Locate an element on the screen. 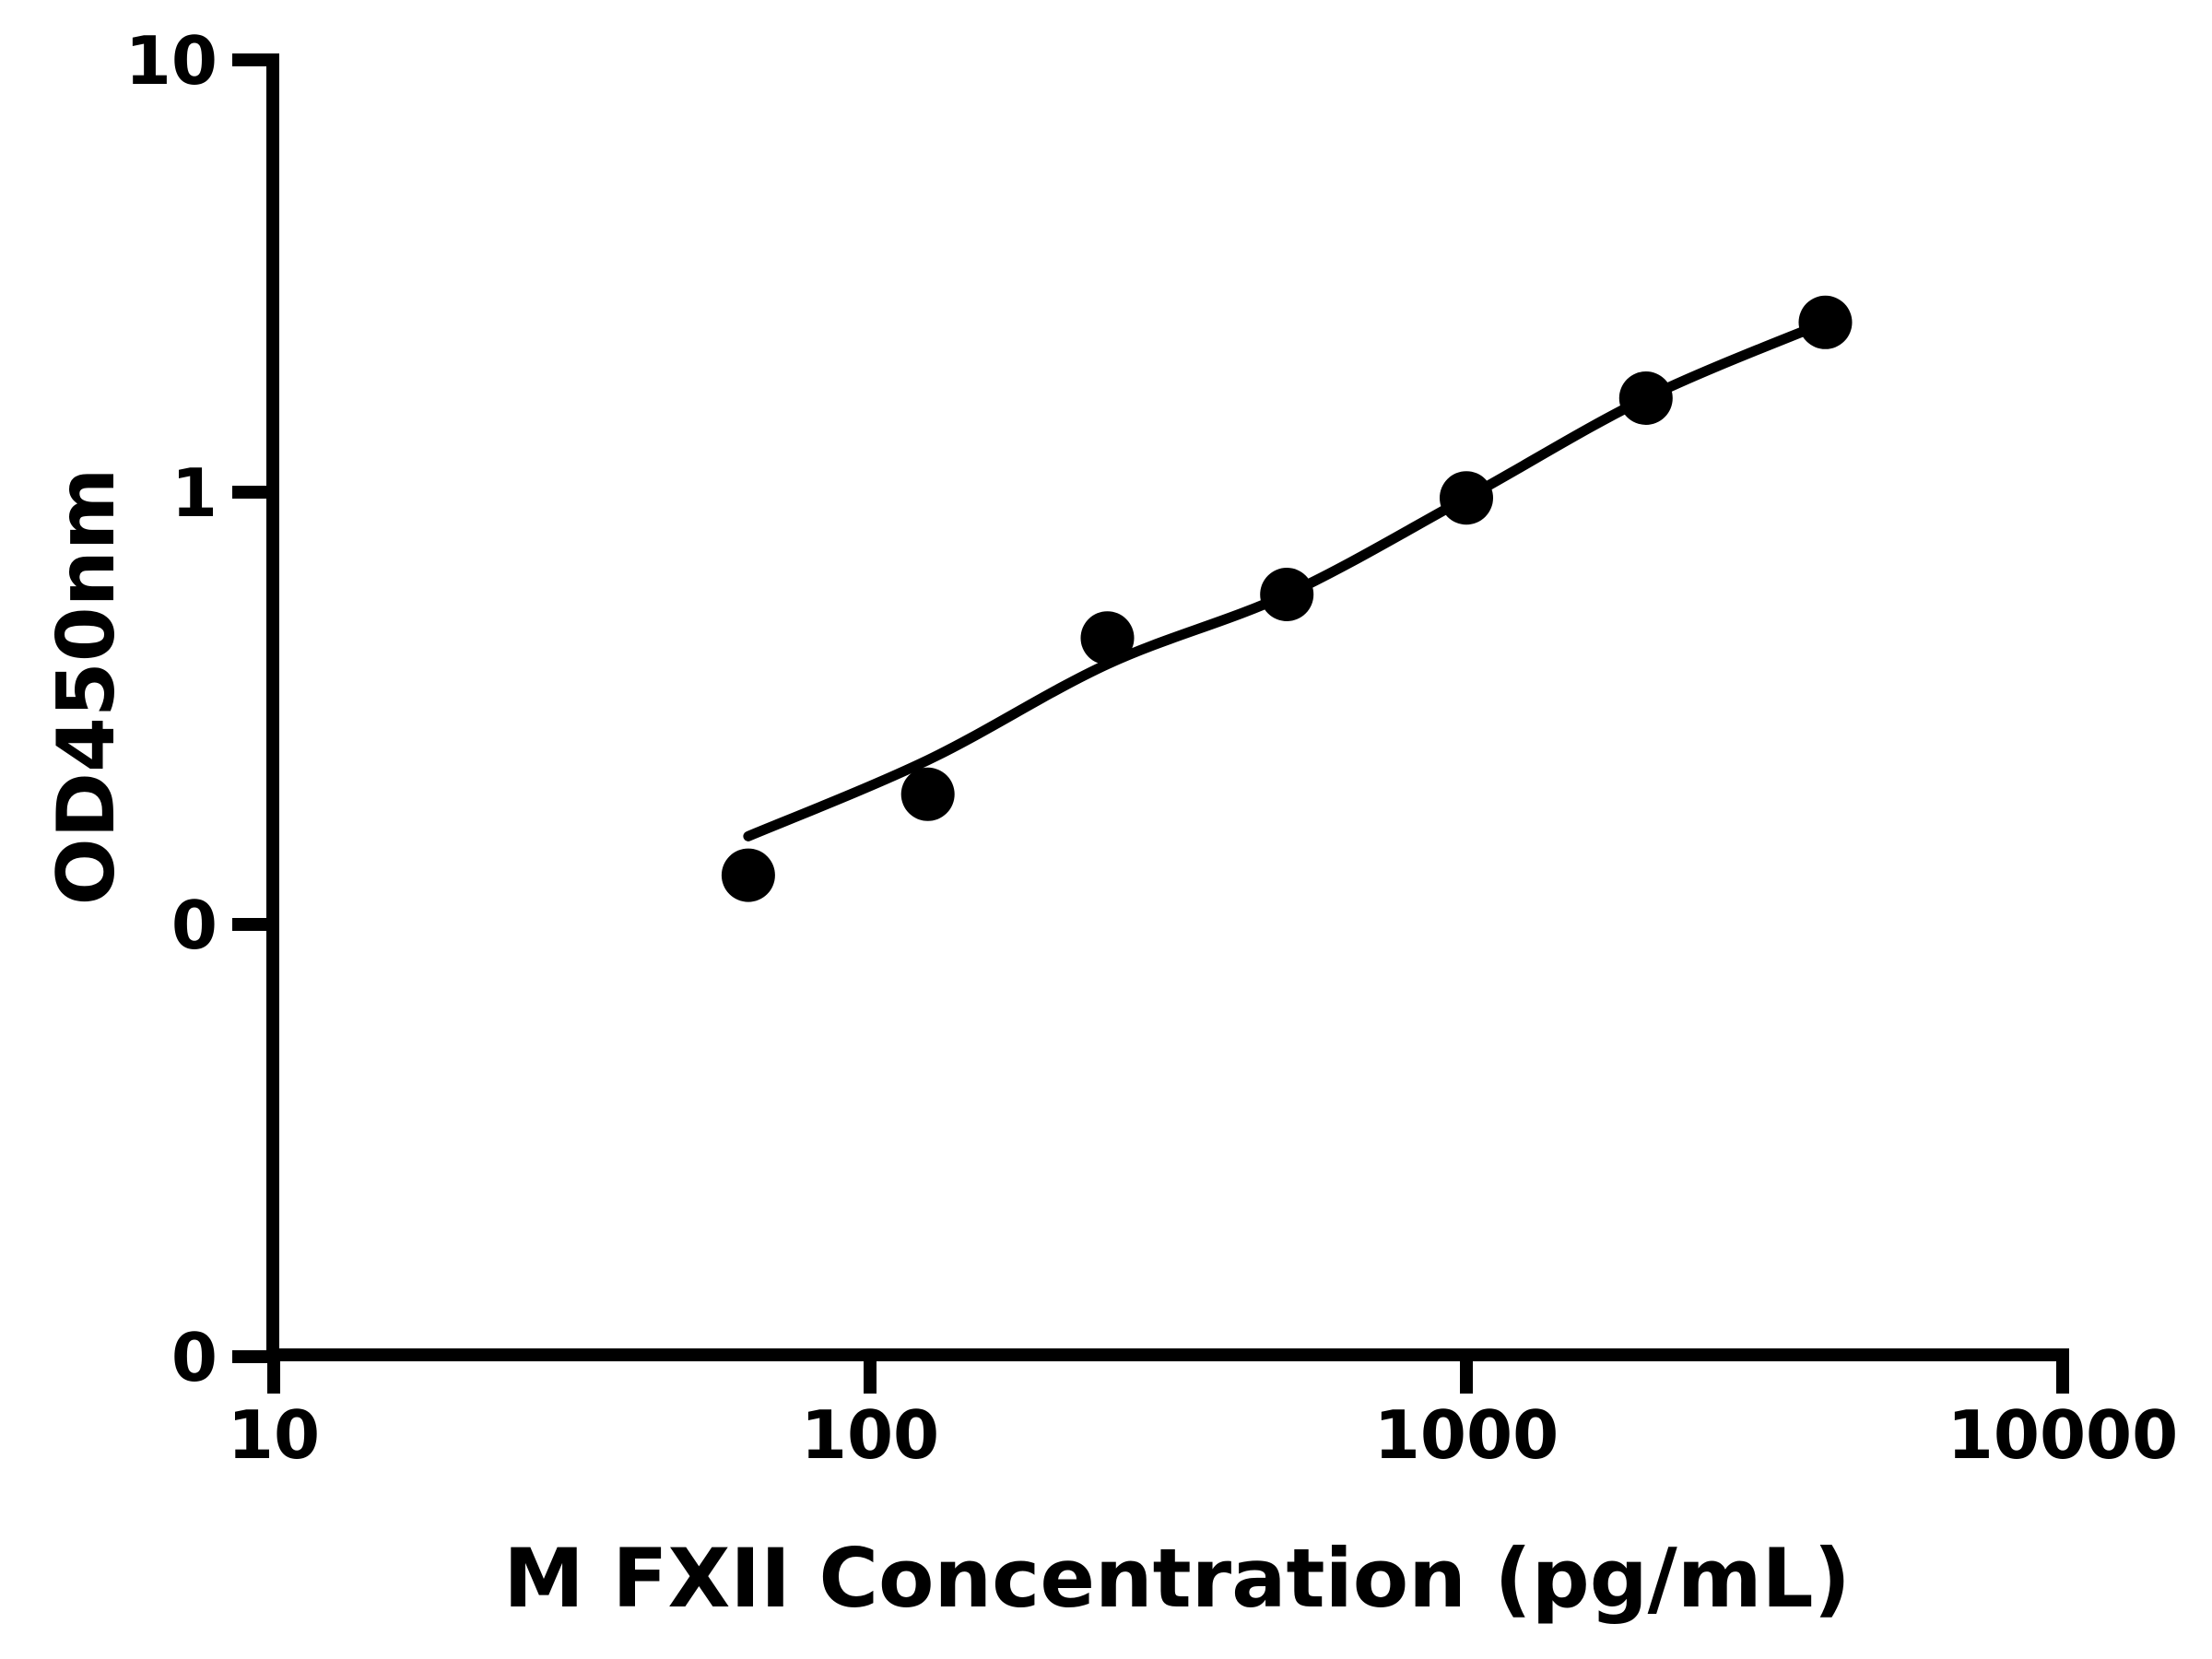  x-tick-label: 100 is located at coordinates (870, 1435).